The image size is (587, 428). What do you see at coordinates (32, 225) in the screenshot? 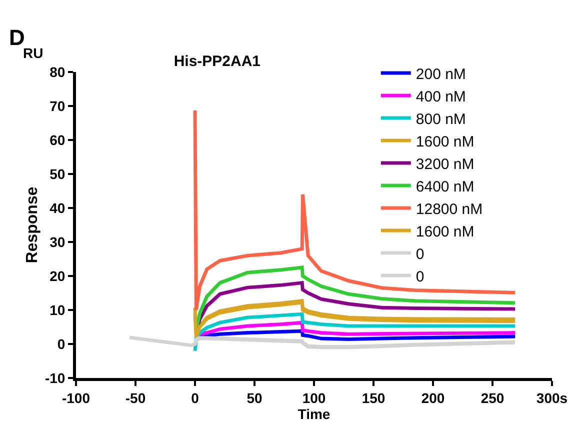
I see `y-axis-title: Response` at bounding box center [32, 225].